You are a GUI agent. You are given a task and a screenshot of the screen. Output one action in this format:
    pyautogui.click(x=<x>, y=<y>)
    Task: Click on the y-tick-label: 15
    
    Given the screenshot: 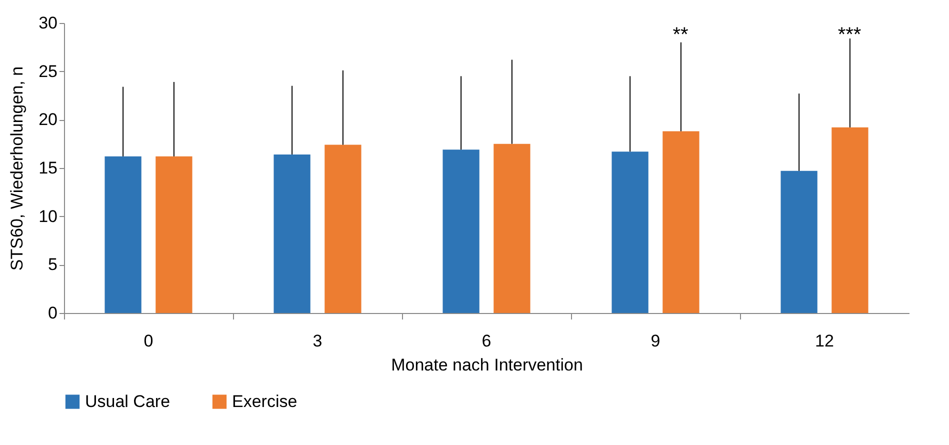 What is the action you would take?
    pyautogui.click(x=48, y=168)
    